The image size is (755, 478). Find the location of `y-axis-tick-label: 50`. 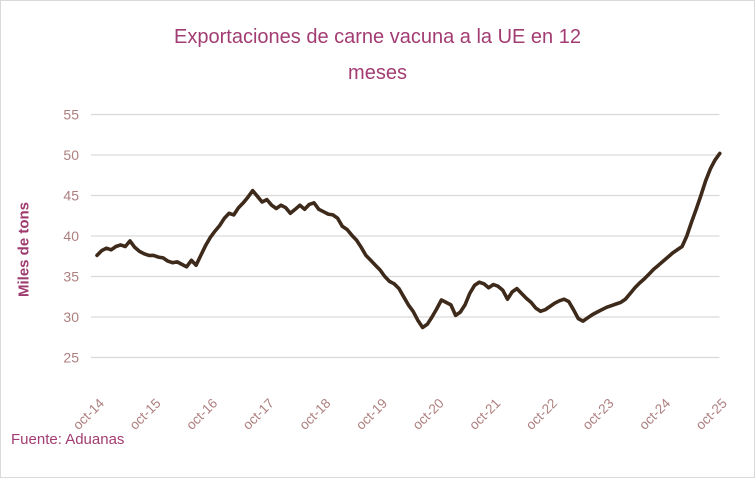

y-axis-tick-label: 50 is located at coordinates (71, 155).